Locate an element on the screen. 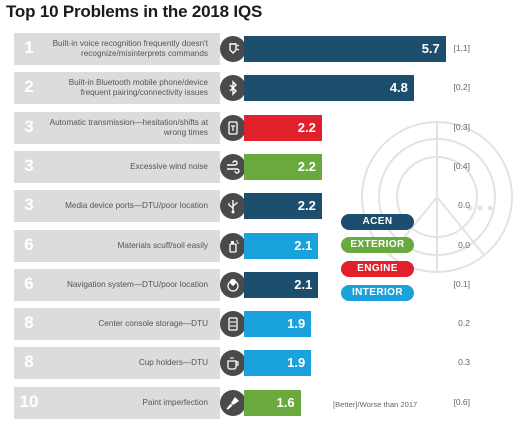  usb-icon is located at coordinates (233, 206).